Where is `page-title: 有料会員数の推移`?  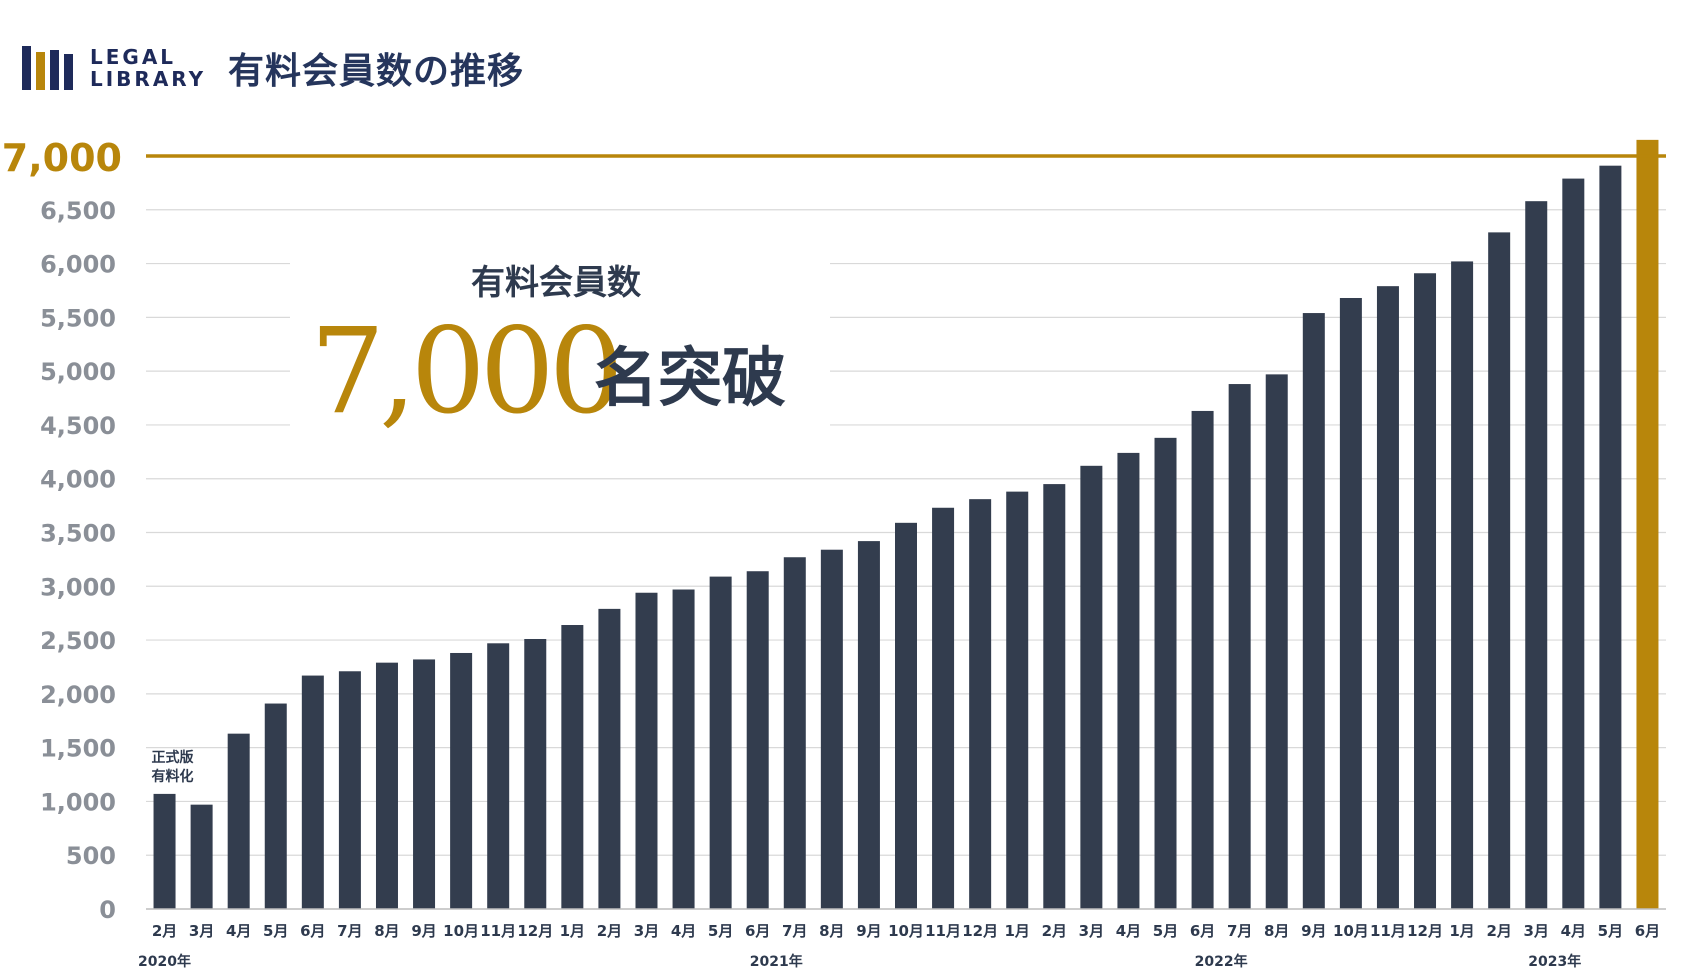
page-title: 有料会員数の推移 is located at coordinates (376, 71).